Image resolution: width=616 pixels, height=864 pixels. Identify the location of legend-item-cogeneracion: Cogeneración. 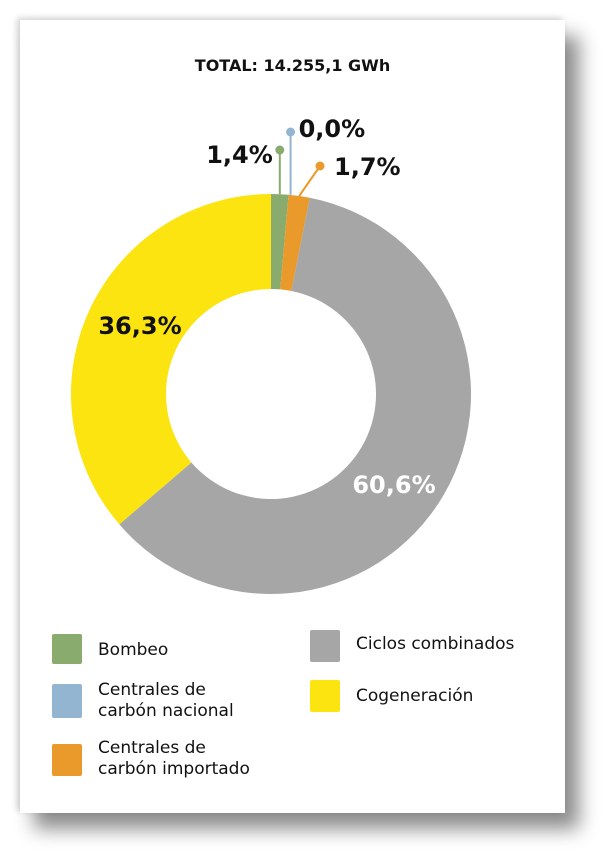
(391, 696).